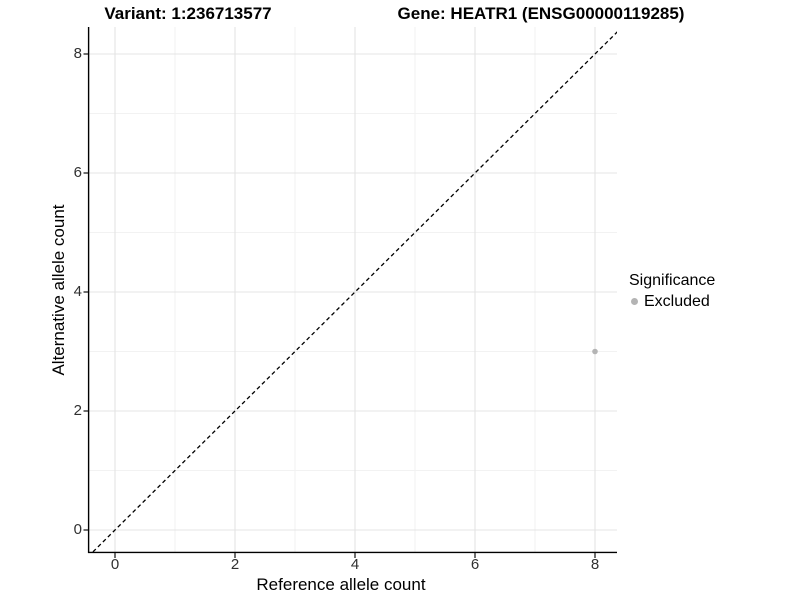  I want to click on y-tick-label: 6, so click(77, 172).